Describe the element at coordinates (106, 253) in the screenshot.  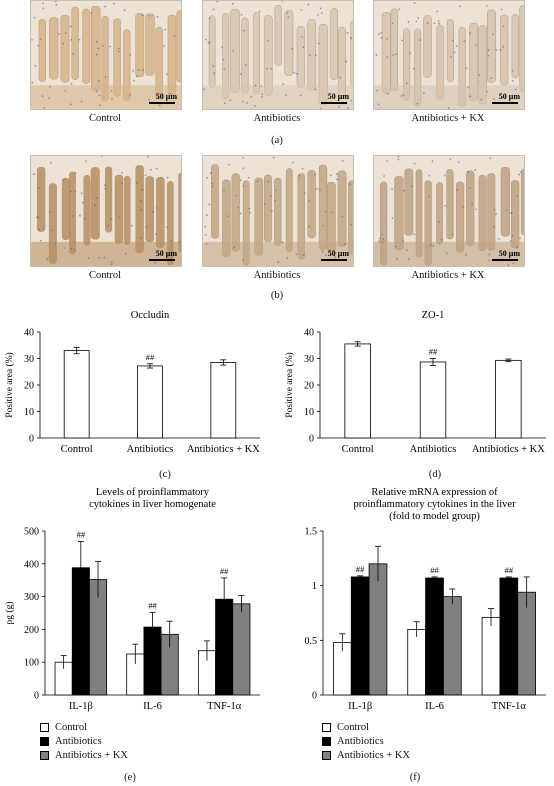
I see `muscular-layer` at that location.